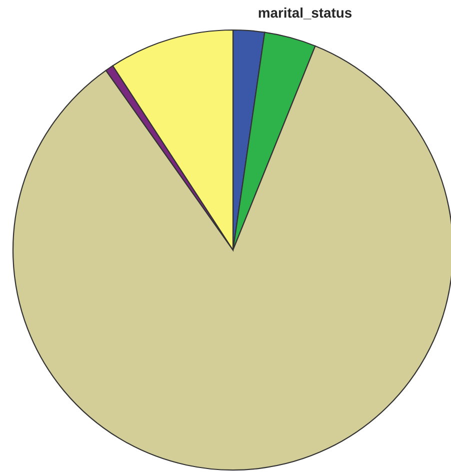 The width and height of the screenshot is (451, 472). Describe the element at coordinates (305, 14) in the screenshot. I see `chart-title: marital_status` at that location.